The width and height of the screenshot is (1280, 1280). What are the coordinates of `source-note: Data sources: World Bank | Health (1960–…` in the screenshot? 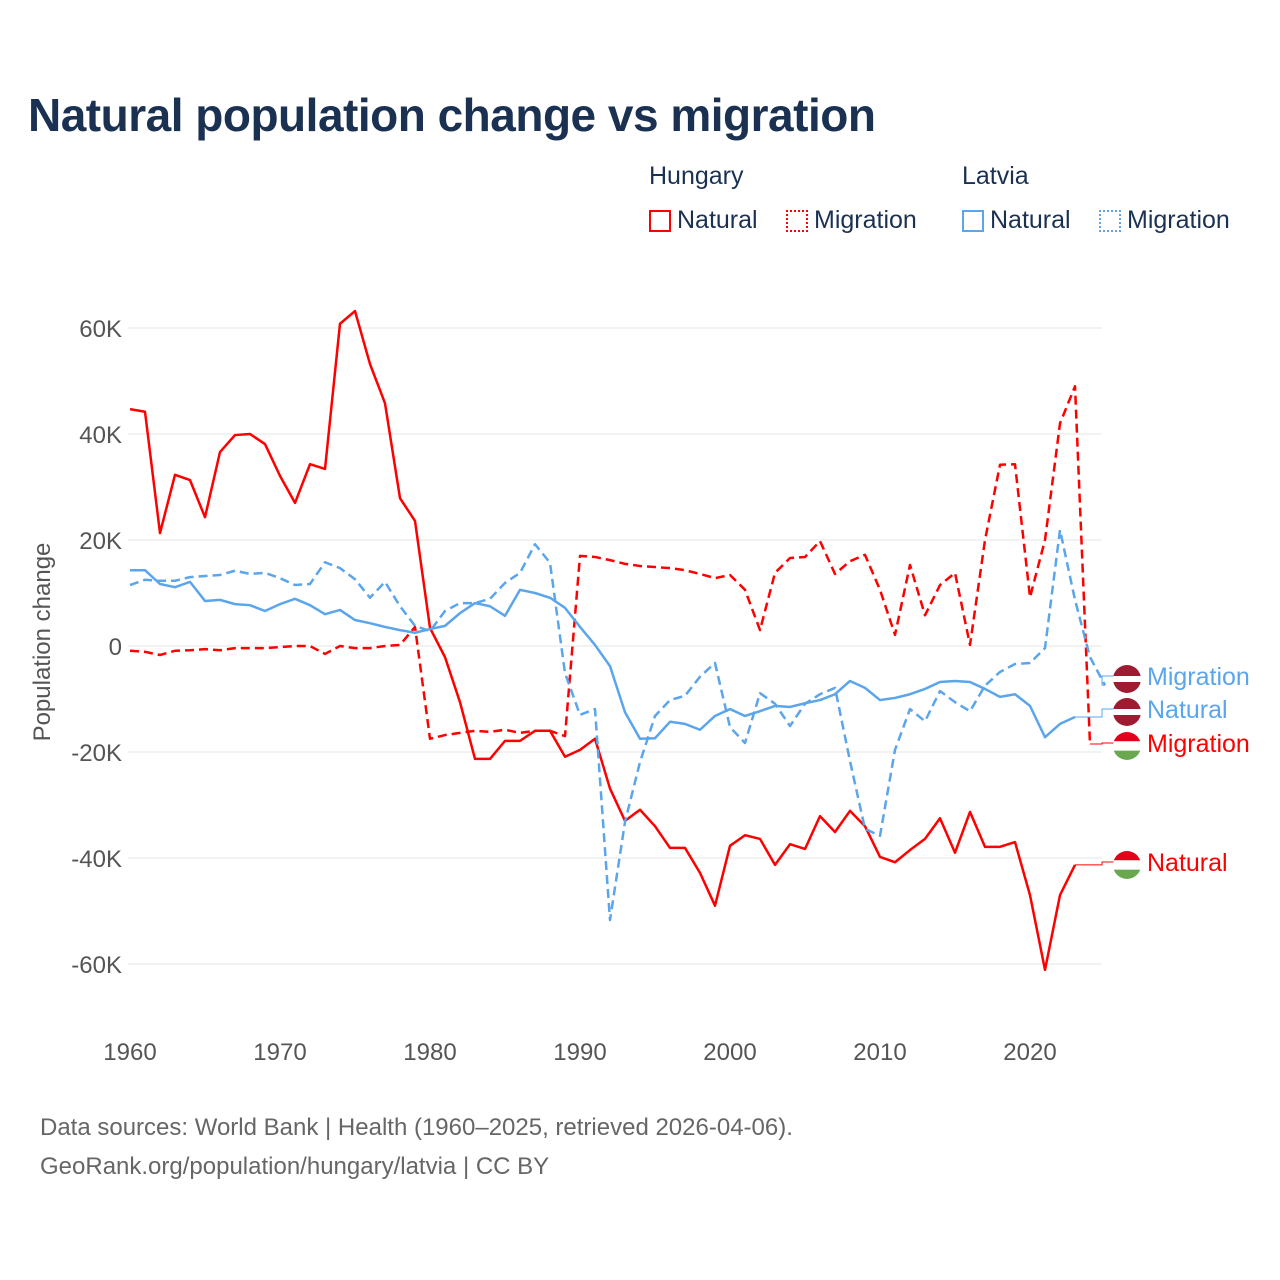 It's located at (416, 1147).